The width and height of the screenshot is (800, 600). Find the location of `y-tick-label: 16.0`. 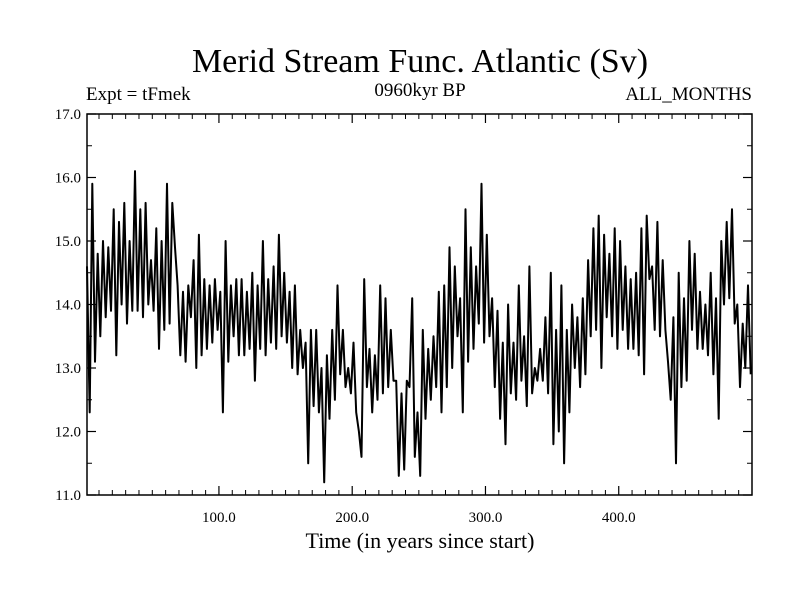

y-tick-label: 16.0 is located at coordinates (68, 179).